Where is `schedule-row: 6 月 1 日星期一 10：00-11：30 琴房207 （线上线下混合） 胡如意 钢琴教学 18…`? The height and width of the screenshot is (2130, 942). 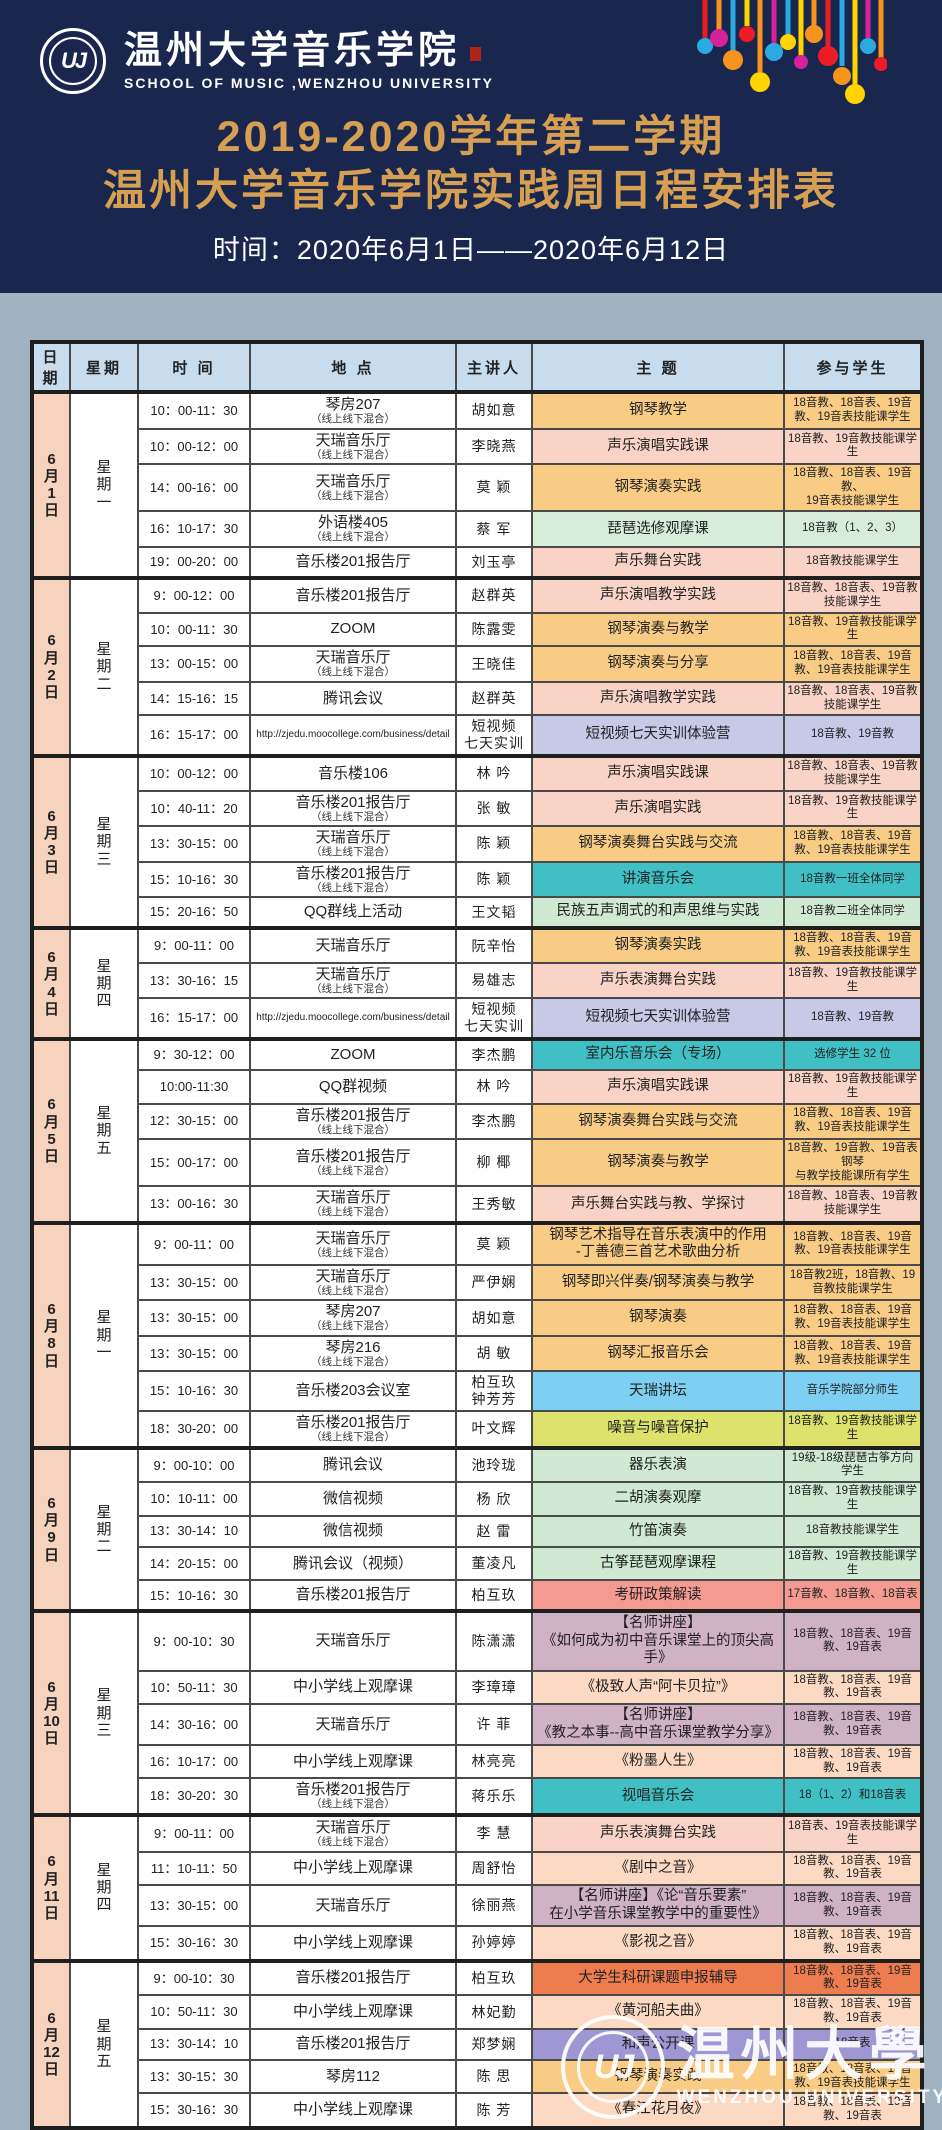
schedule-row: 6 月 1 日星期一 10：00-11：30 琴房207 （线上线下混合） 胡如意 钢琴教学 18… is located at coordinates (477, 484).